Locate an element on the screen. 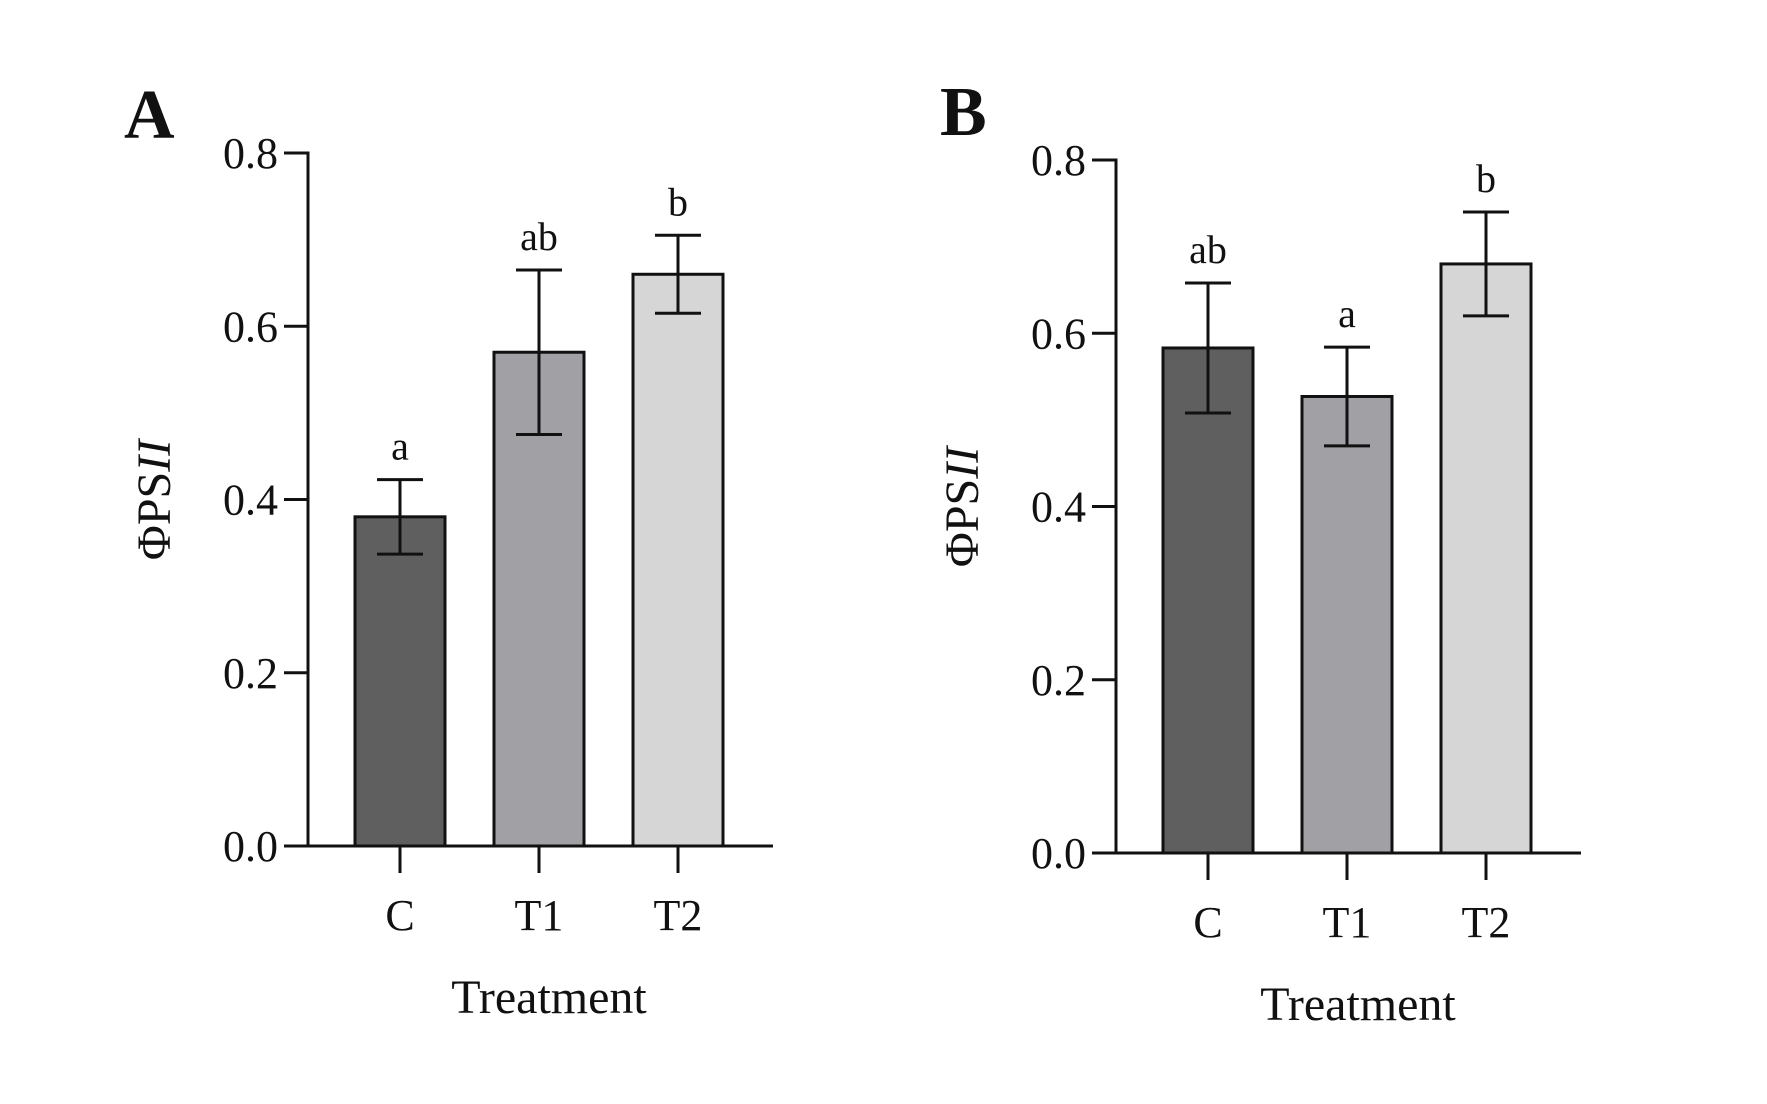  panel-letter: A is located at coordinates (149, 115).